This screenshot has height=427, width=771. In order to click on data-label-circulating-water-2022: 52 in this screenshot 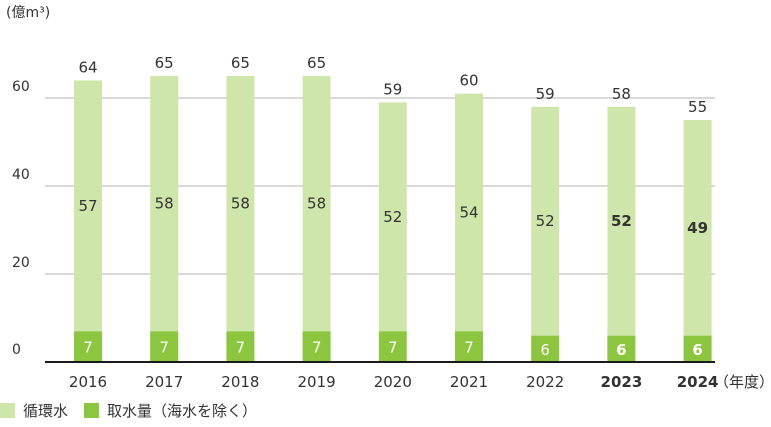, I will do `click(545, 221)`.